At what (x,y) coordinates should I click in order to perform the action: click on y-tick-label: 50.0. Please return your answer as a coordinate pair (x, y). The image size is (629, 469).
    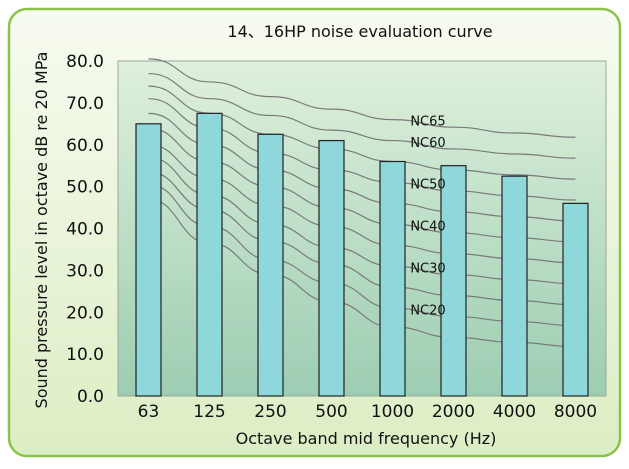
    Looking at the image, I should click on (85, 188).